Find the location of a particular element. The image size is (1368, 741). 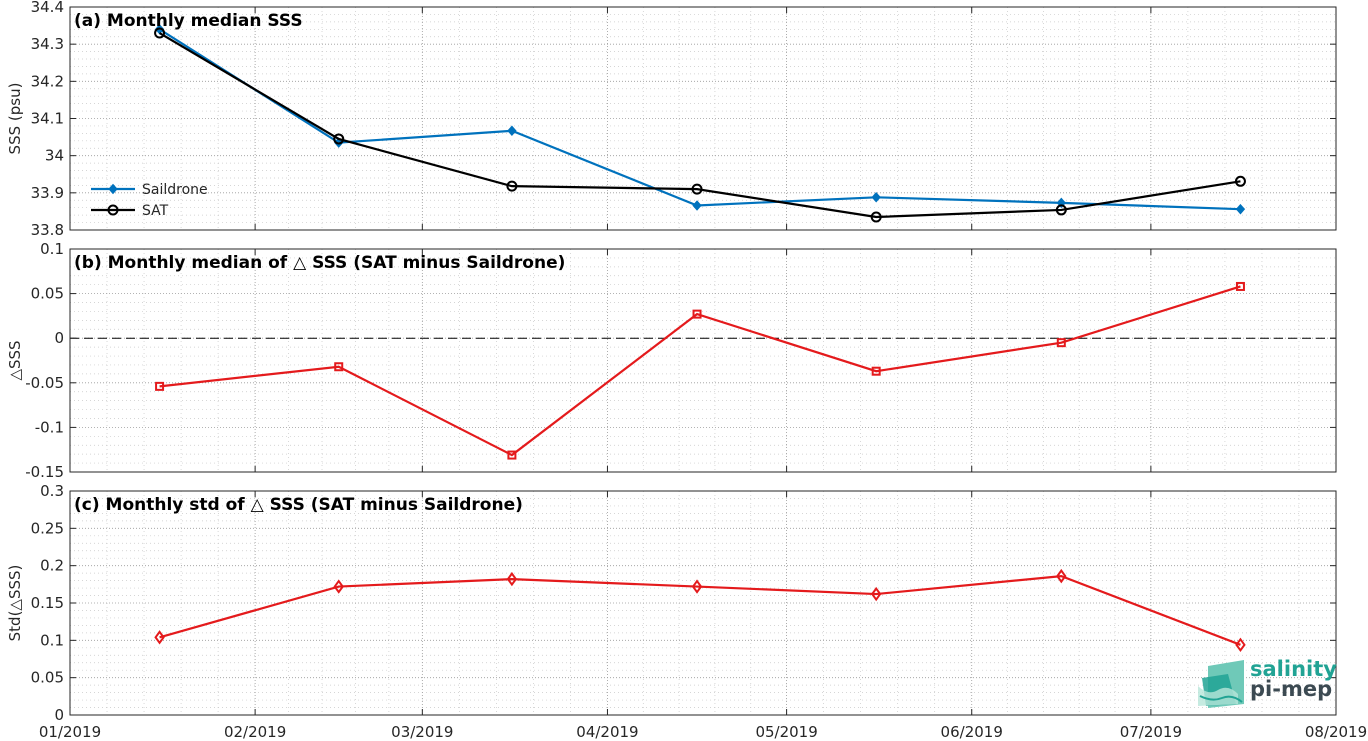

y-tick-label: -0.15 is located at coordinates (44, 472).